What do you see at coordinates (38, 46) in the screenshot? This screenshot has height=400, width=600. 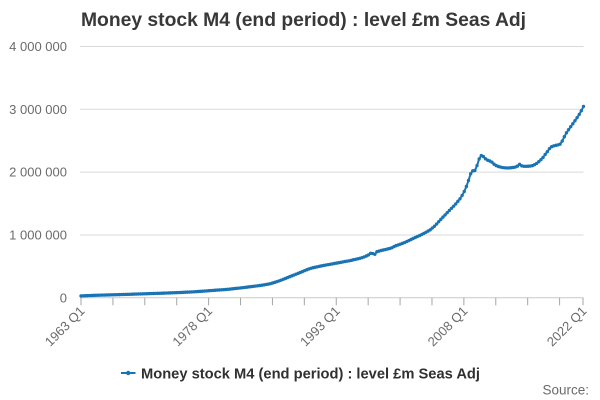 I see `svg-text: 4 000 000` at bounding box center [38, 46].